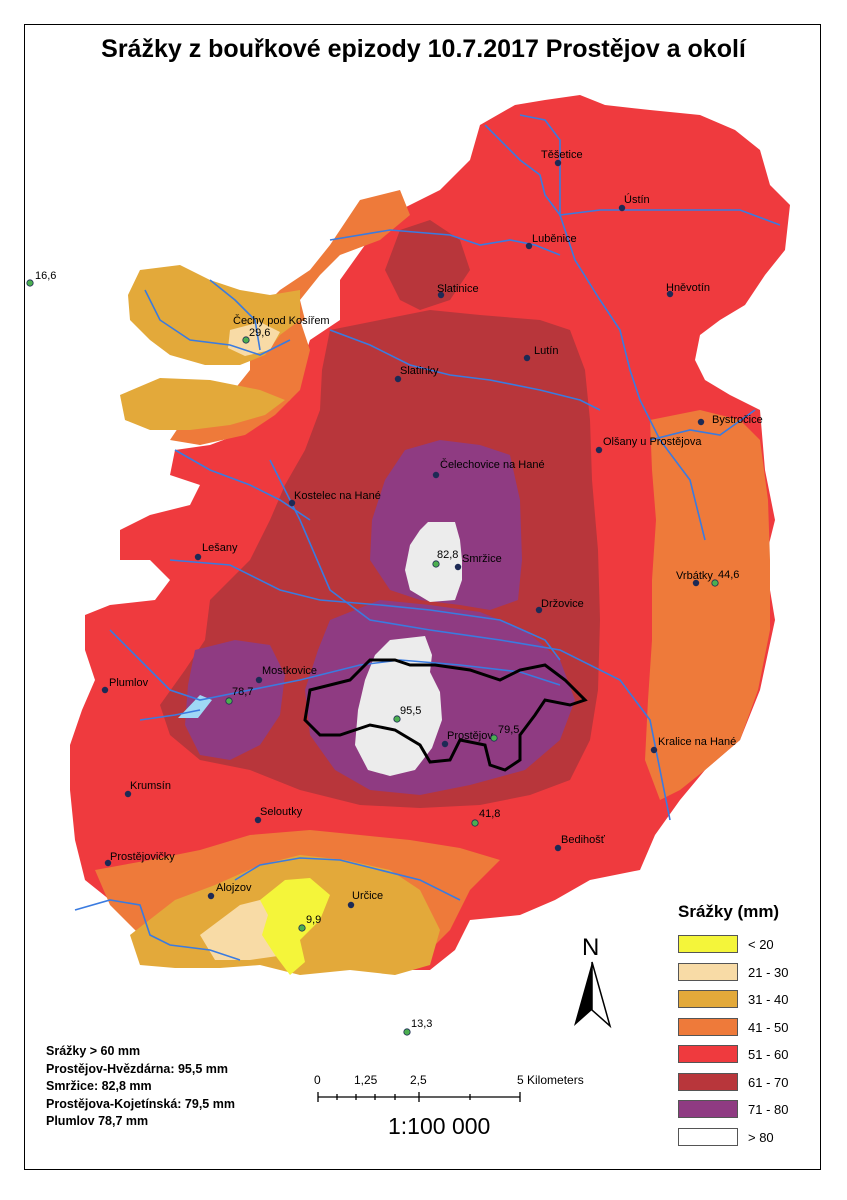  What do you see at coordinates (554, 239) in the screenshot?
I see `town-label: Luběnice` at bounding box center [554, 239].